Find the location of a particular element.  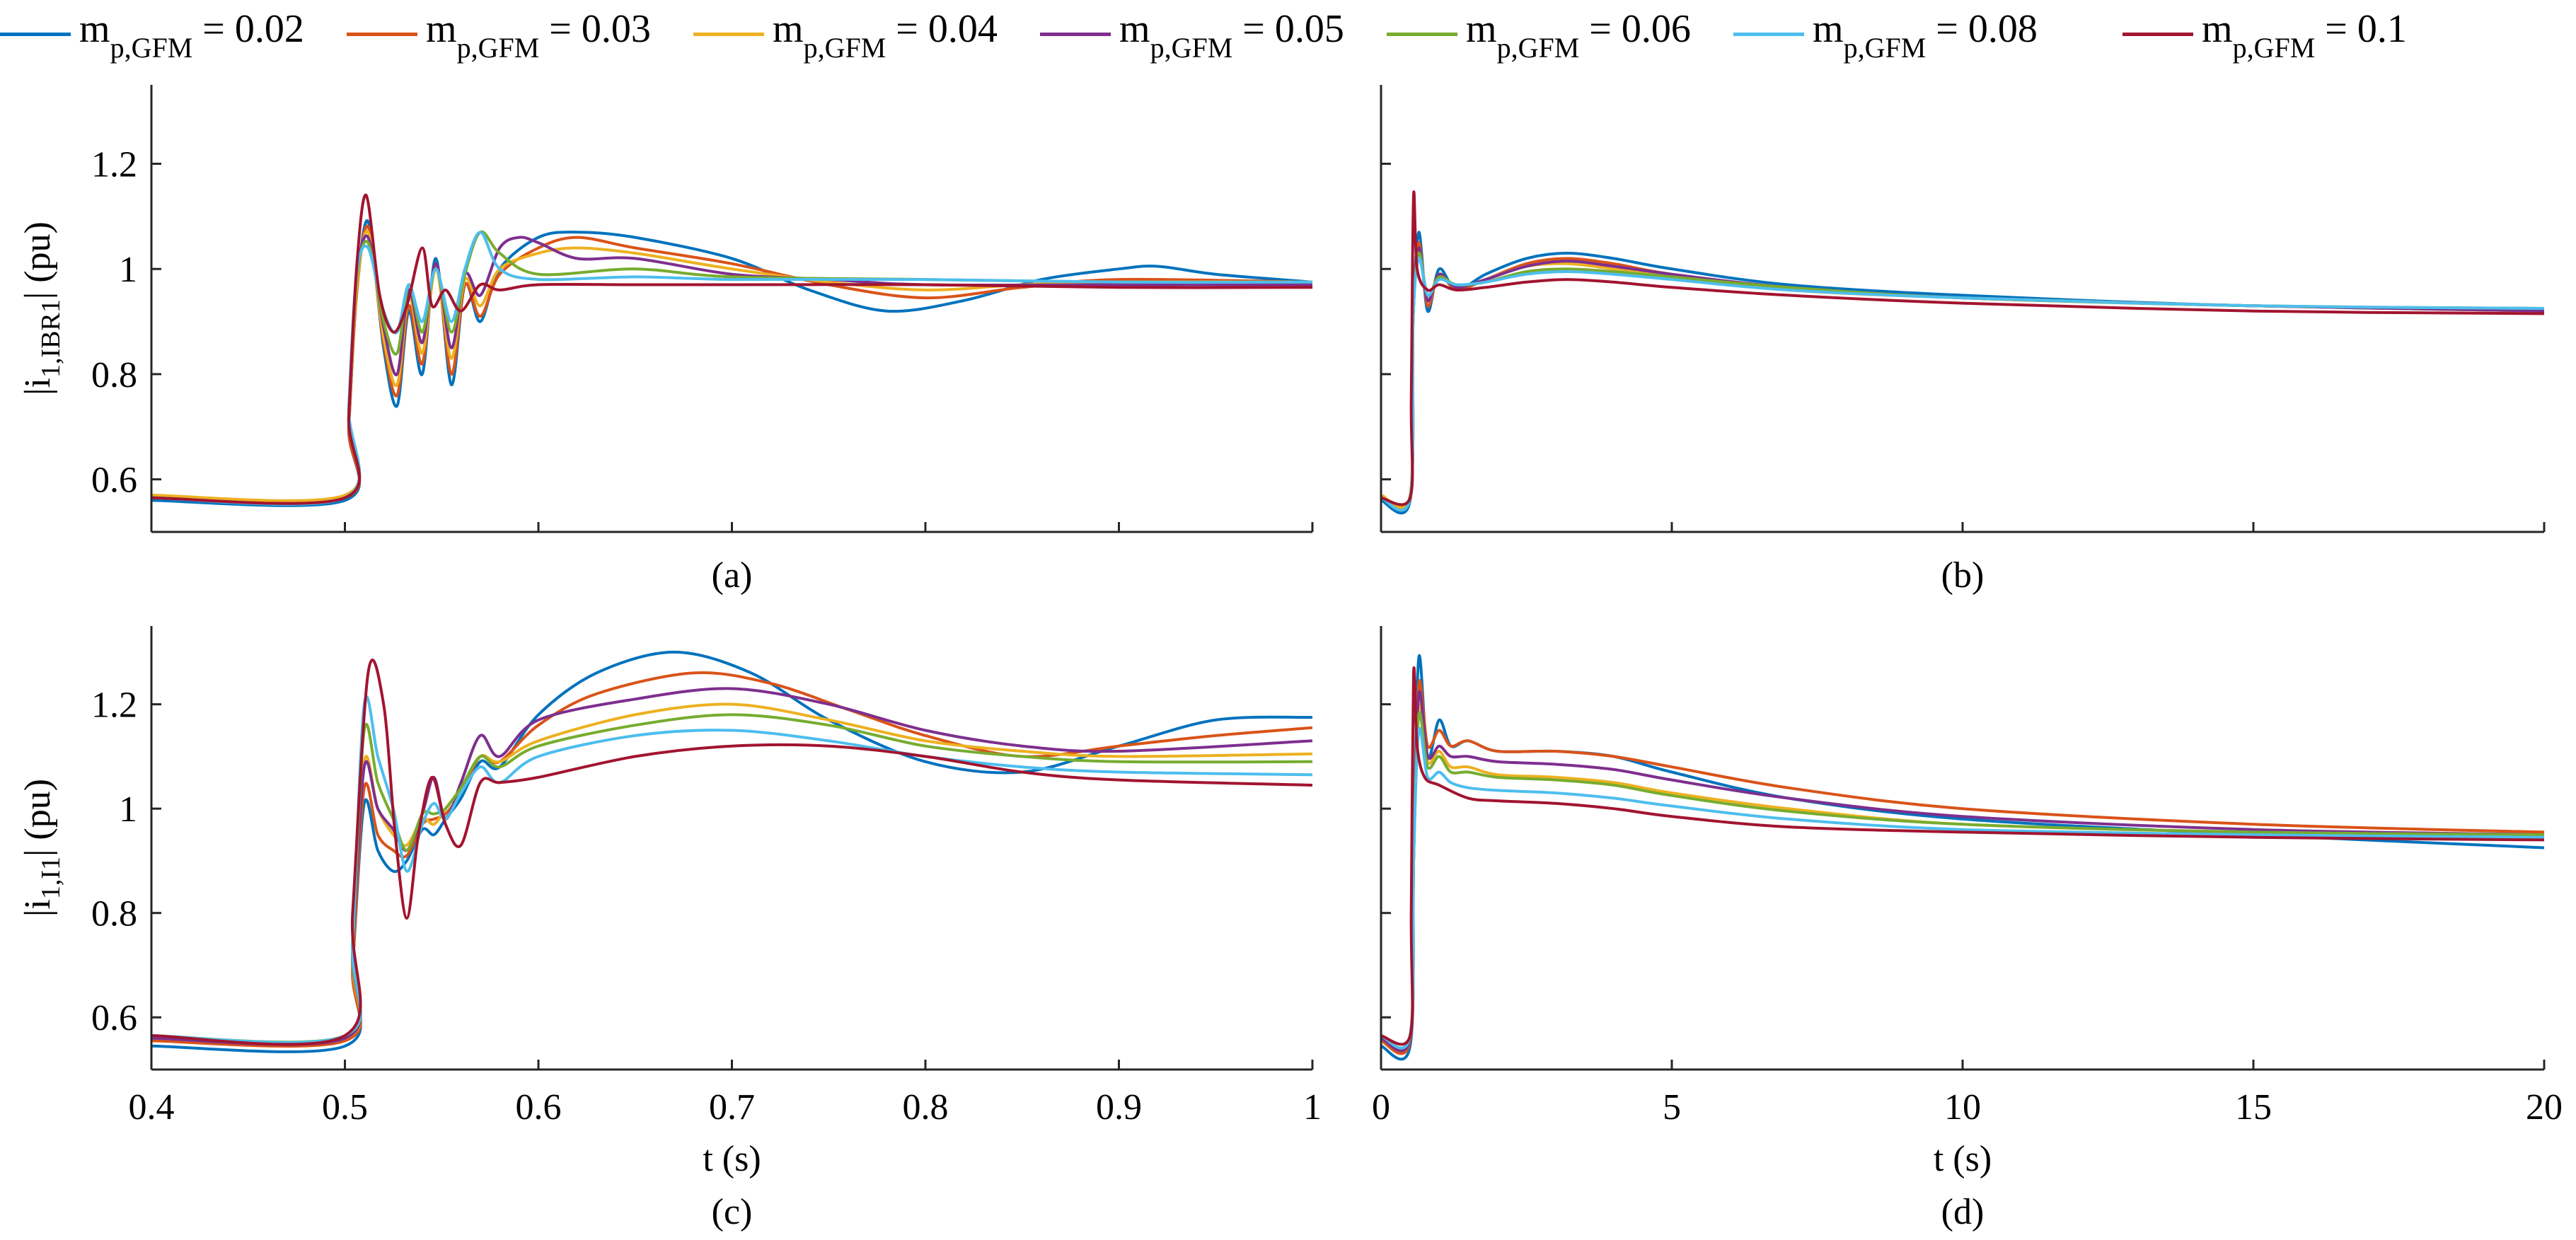

y-axis-label-sub: 1,IBR1 is located at coordinates (51, 339).